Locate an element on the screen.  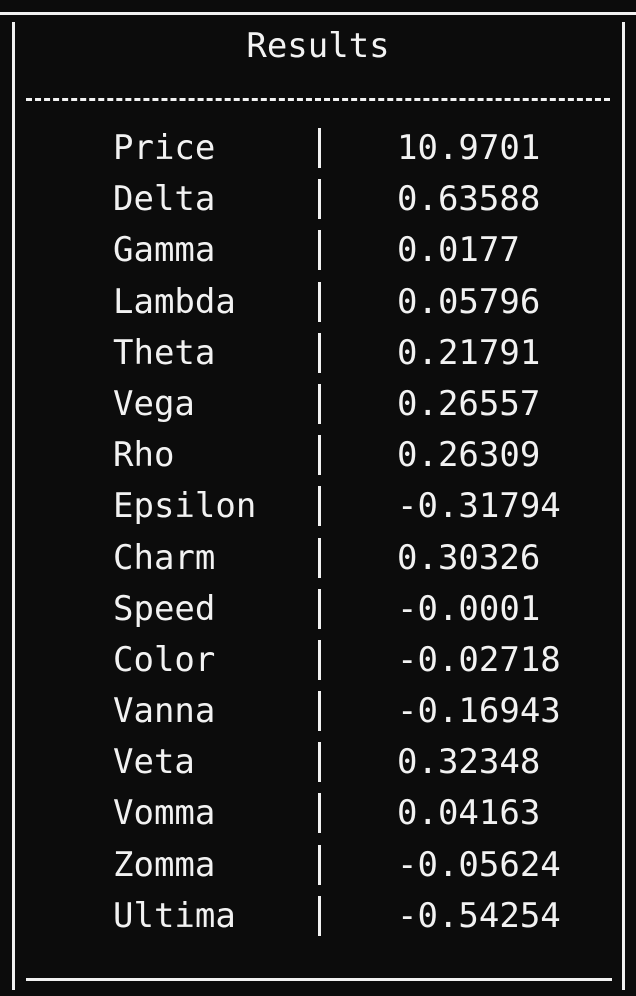
row-label: Veta is located at coordinates (154, 762).